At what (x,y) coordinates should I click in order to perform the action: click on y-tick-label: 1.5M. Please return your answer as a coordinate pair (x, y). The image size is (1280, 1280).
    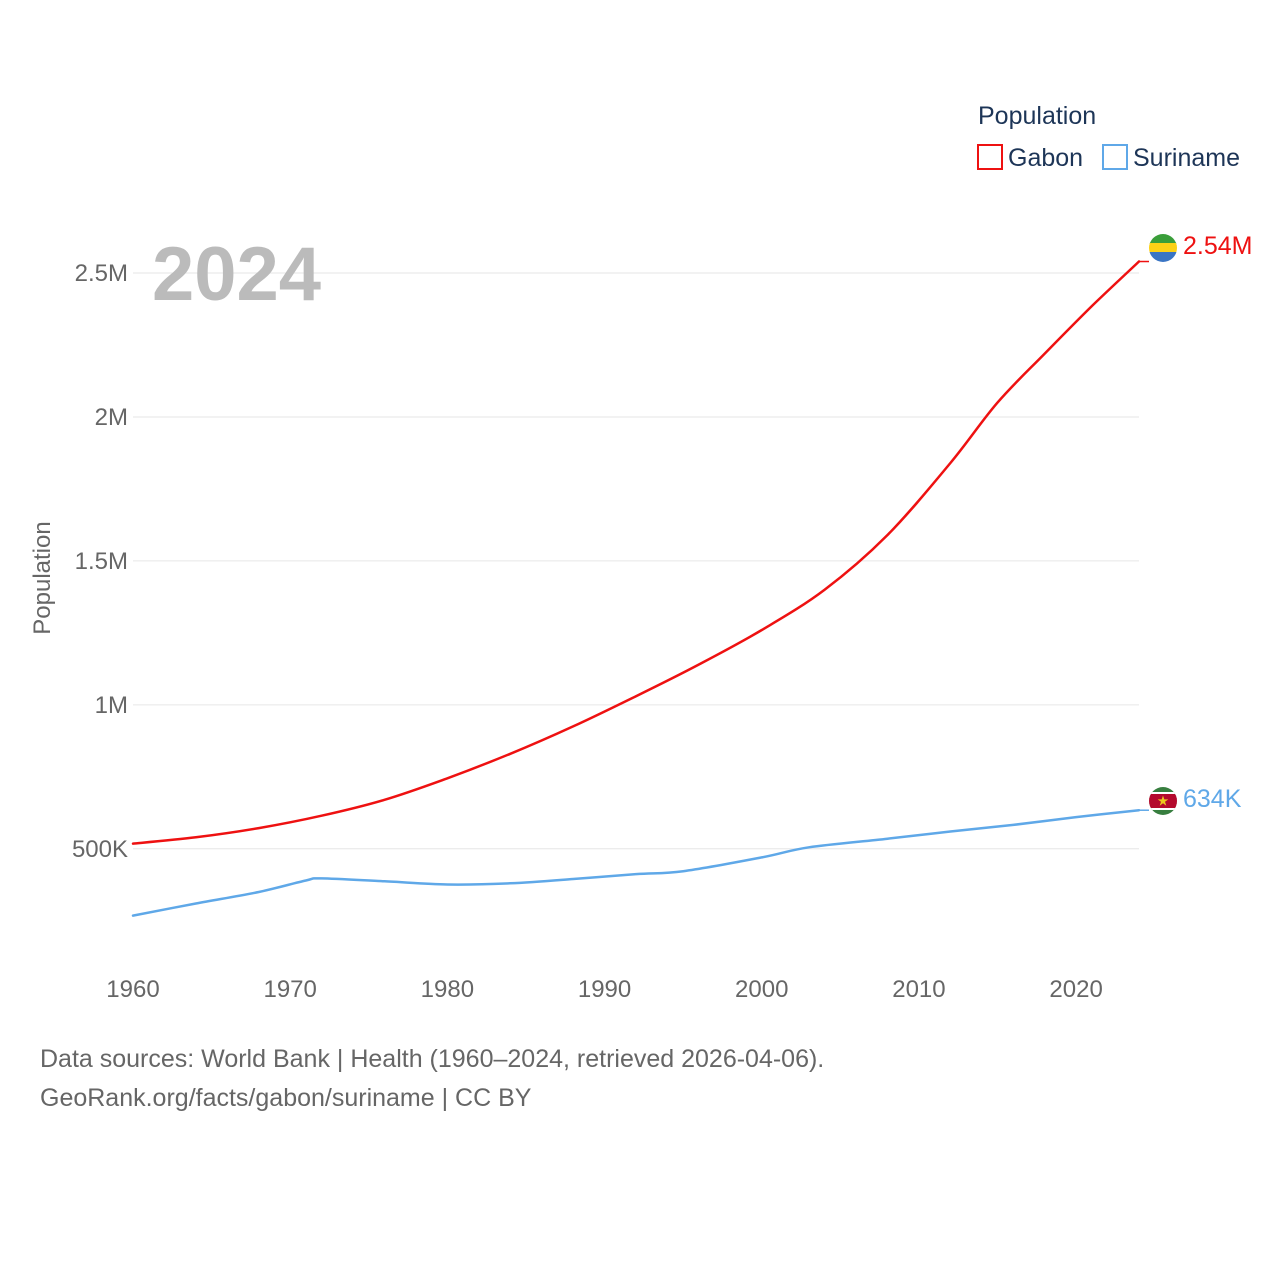
    Looking at the image, I should click on (101, 561).